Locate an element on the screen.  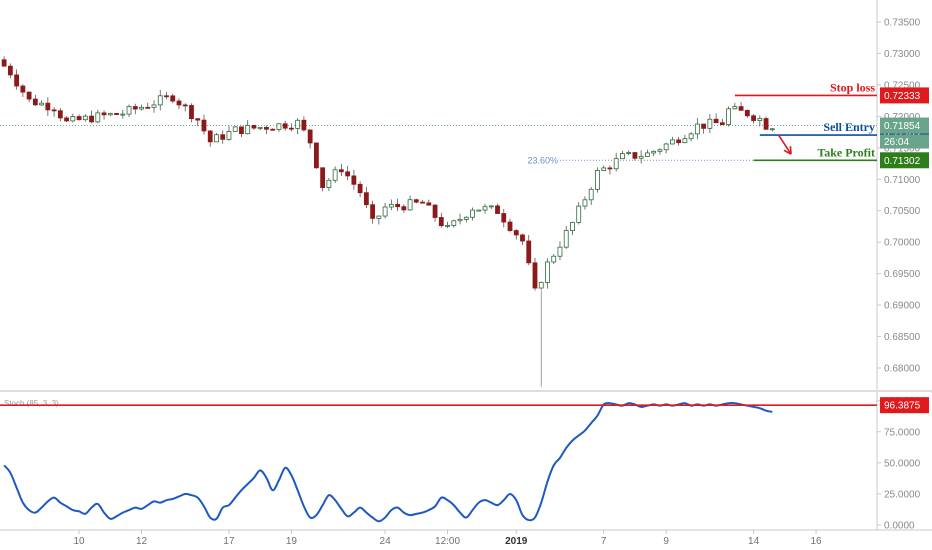
current-price-label: 0.71854 is located at coordinates (902, 126).